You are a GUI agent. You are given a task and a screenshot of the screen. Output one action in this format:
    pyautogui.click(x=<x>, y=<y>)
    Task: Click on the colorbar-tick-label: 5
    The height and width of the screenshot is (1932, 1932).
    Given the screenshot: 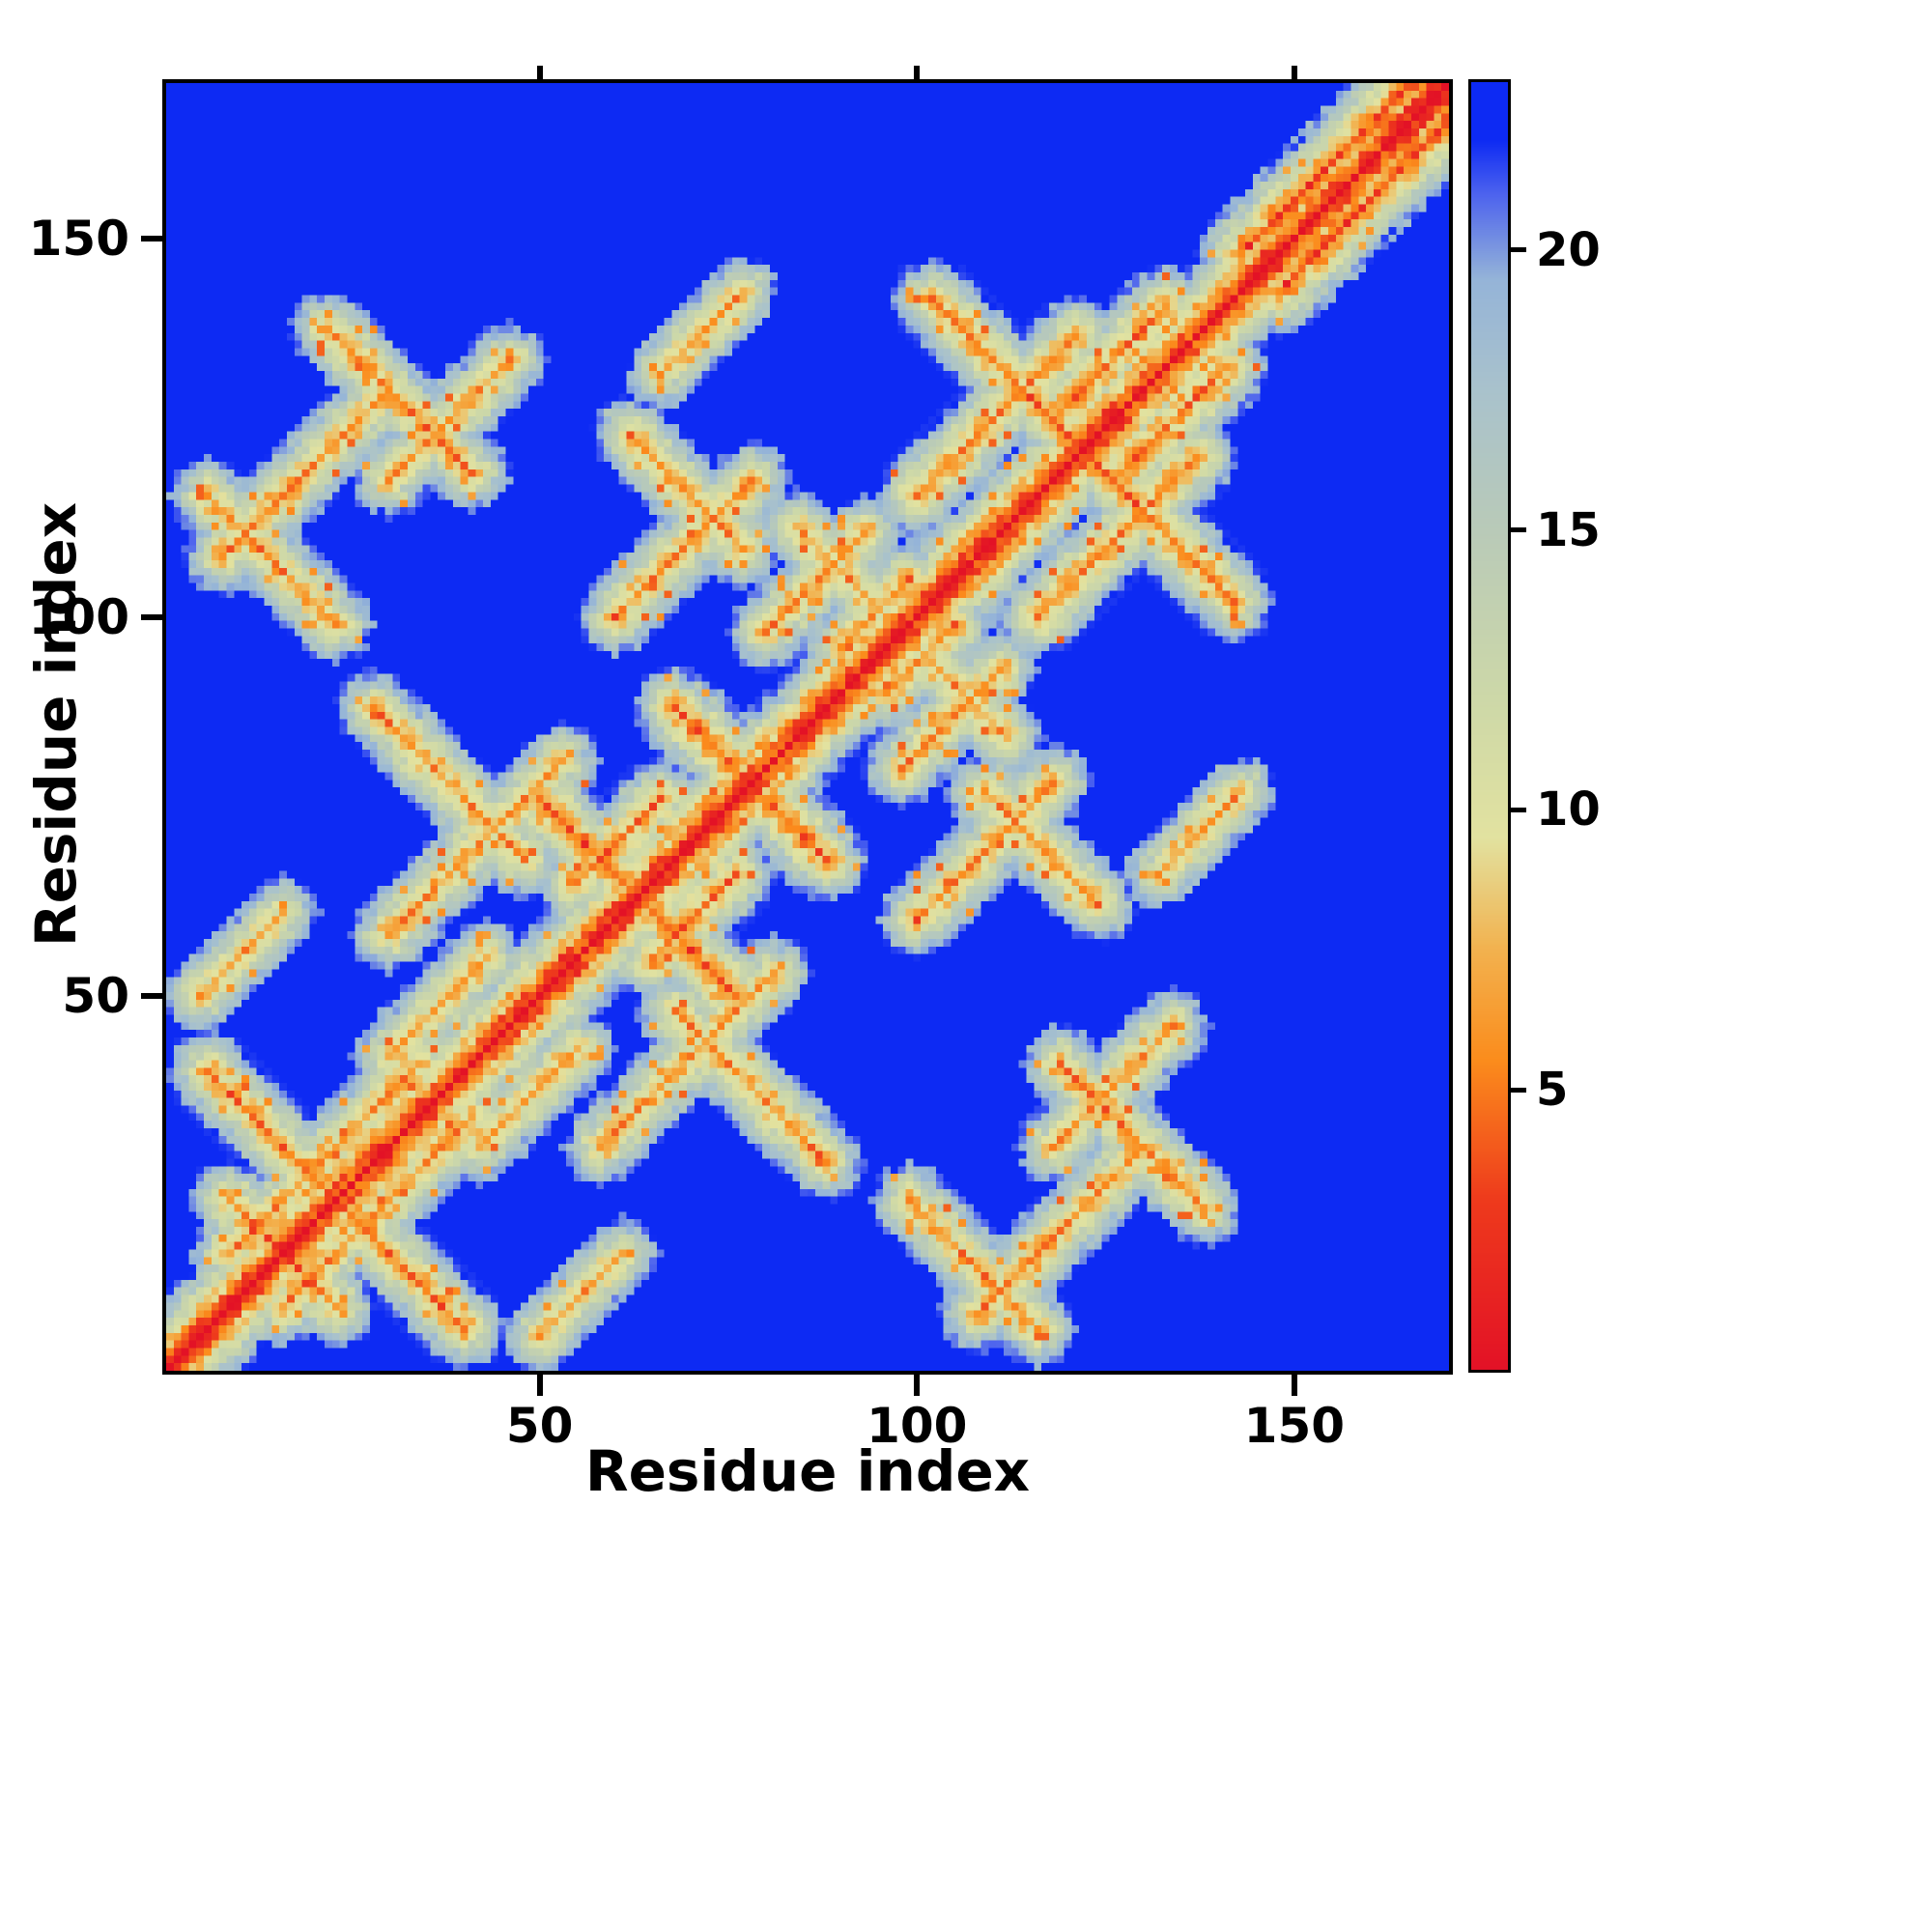 What is the action you would take?
    pyautogui.click(x=1552, y=1090)
    